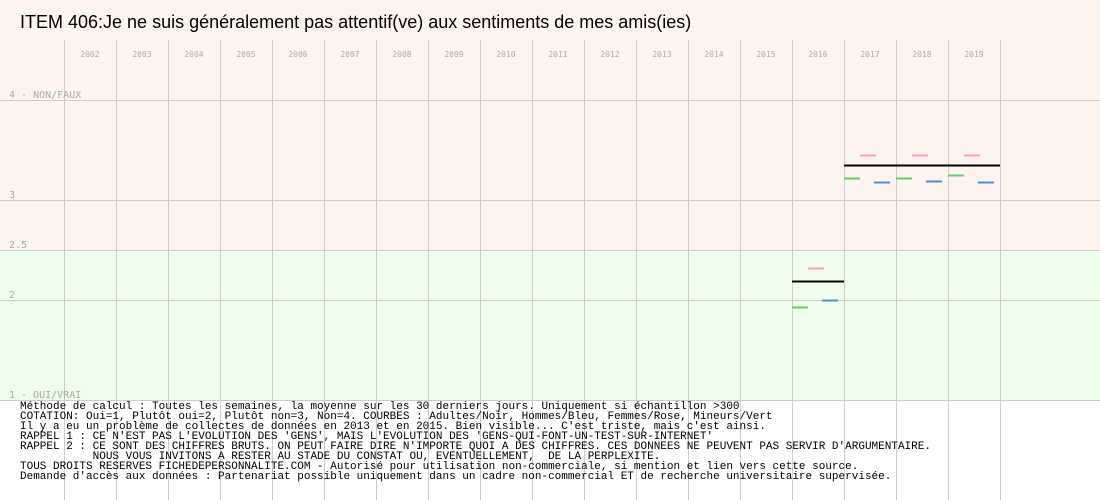 The width and height of the screenshot is (1100, 500). What do you see at coordinates (193, 54) in the screenshot?
I see `x-tick-label: 2004` at bounding box center [193, 54].